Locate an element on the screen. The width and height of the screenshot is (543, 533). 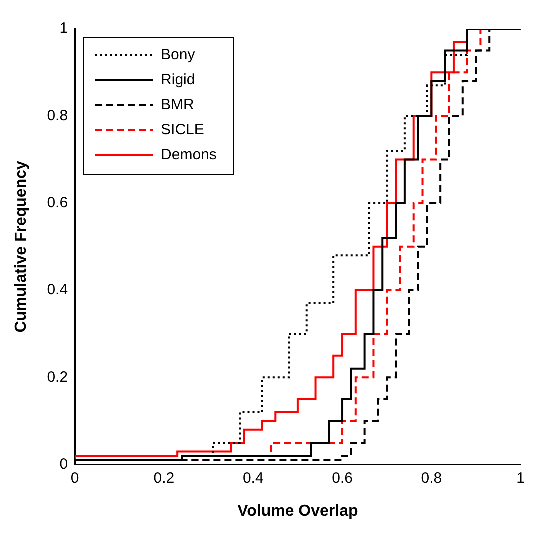
y-tick-label: 0 is located at coordinates (64, 464).